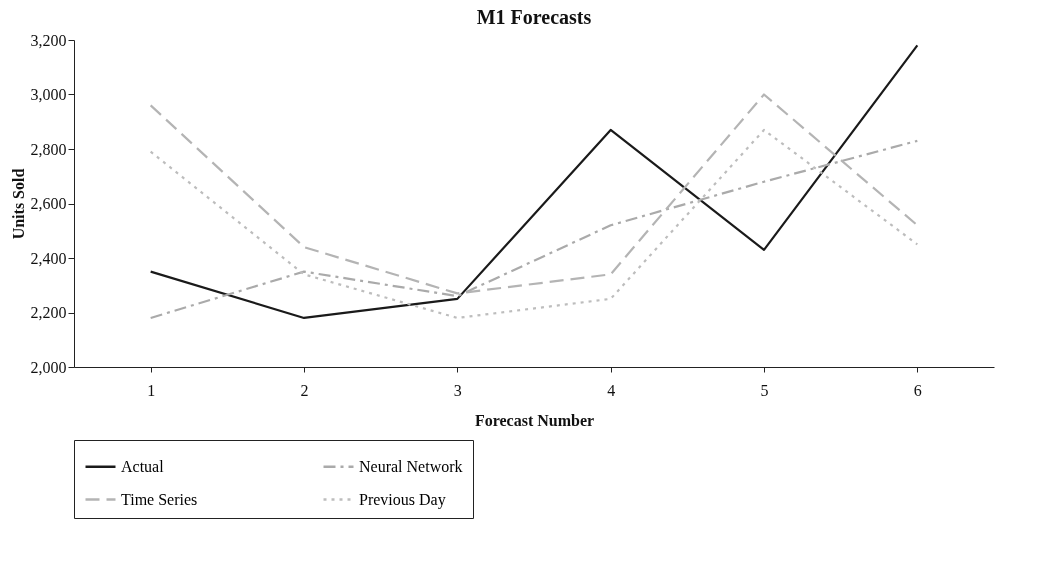  Describe the element at coordinates (534, 420) in the screenshot. I see `x-axis-title: Forecast Number` at that location.